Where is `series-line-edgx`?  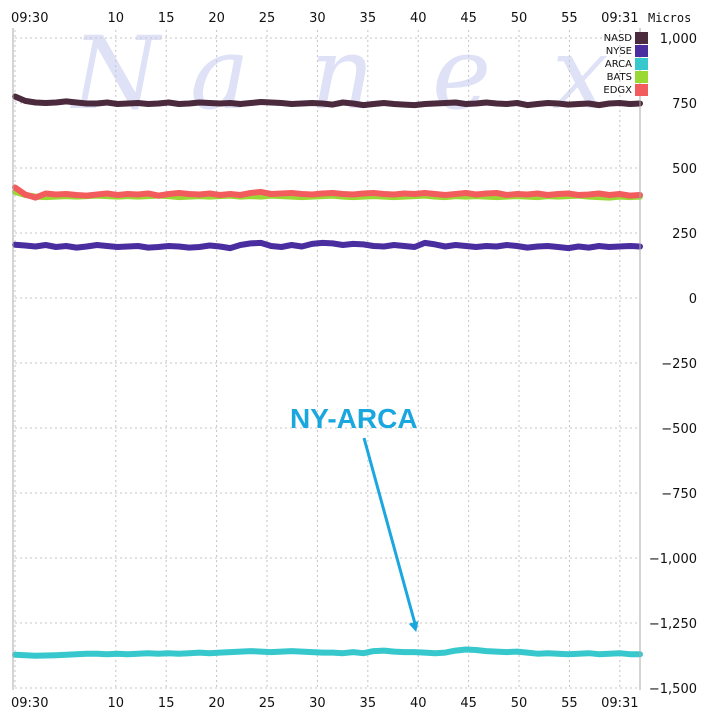 series-line-edgx is located at coordinates (327, 192).